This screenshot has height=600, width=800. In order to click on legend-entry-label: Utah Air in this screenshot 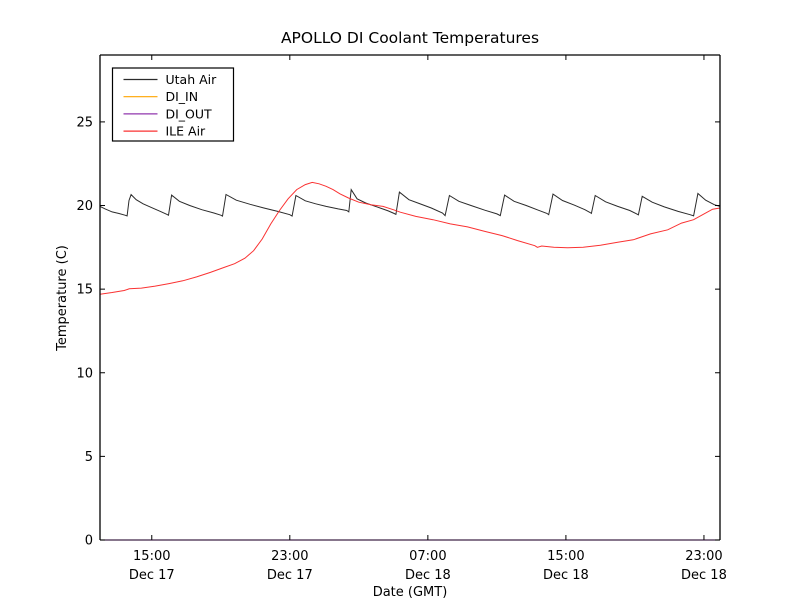, I will do `click(192, 79)`.